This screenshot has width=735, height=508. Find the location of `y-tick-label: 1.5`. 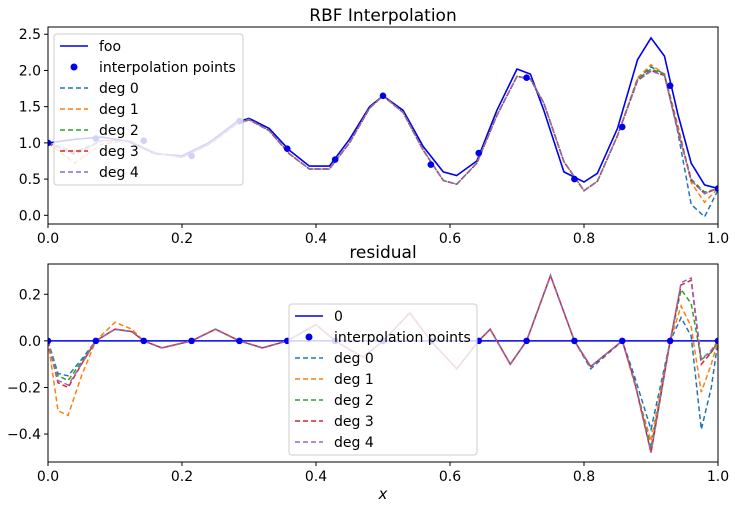

y-tick-label: 1.5 is located at coordinates (30, 108).